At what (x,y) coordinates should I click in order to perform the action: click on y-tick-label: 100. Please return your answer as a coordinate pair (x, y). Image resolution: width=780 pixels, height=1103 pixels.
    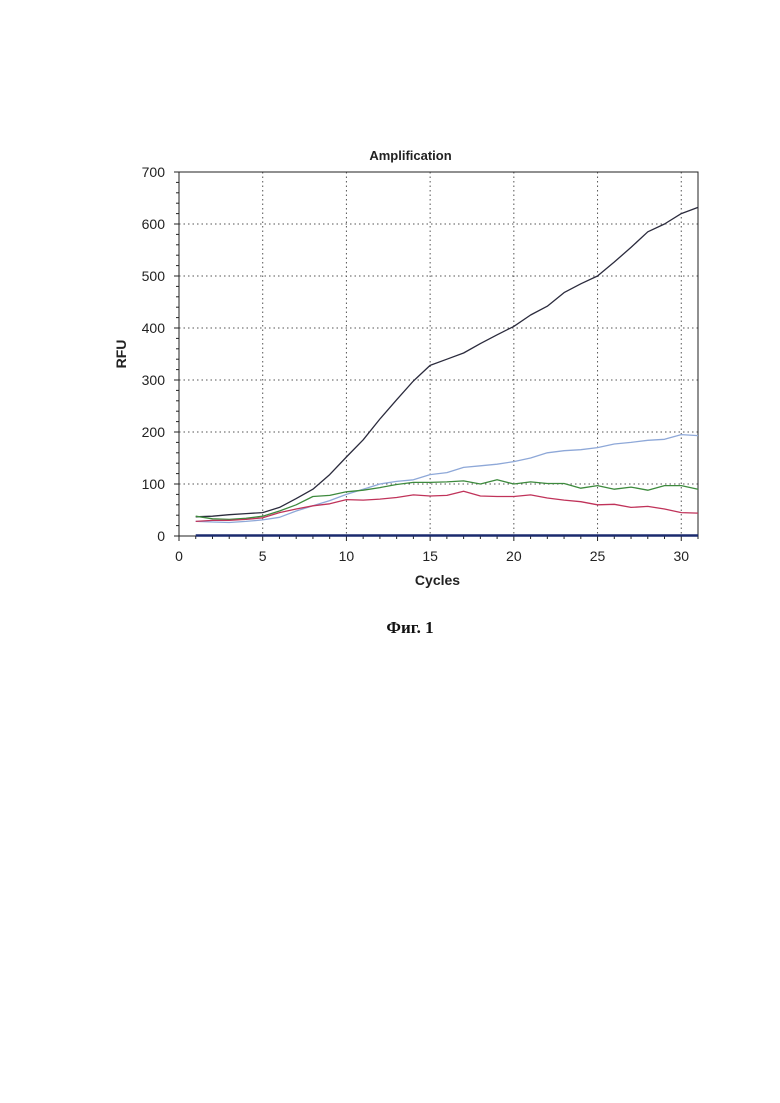
    Looking at the image, I should click on (154, 484).